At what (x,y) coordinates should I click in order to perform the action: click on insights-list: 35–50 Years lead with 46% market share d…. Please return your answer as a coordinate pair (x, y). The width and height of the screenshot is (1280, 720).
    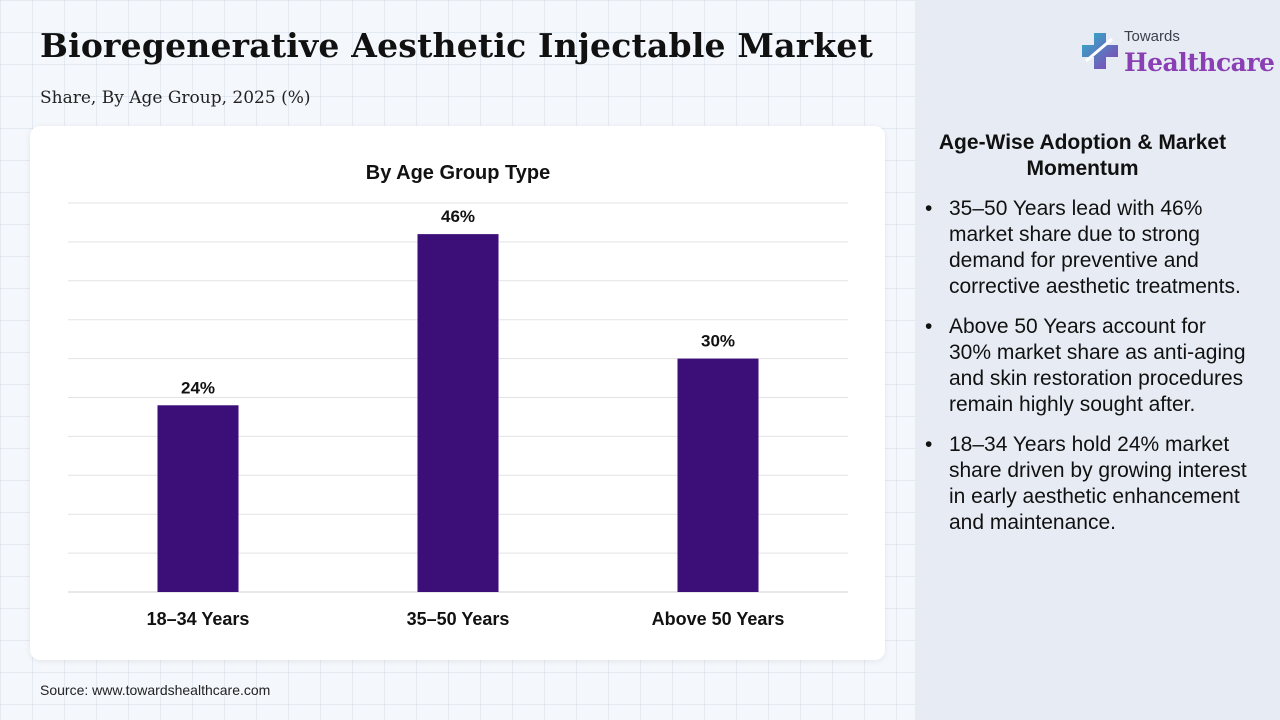
    Looking at the image, I should click on (1087, 373).